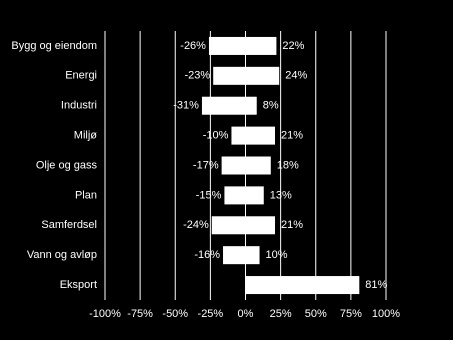 The height and width of the screenshot is (340, 453). Describe the element at coordinates (86, 195) in the screenshot. I see `y-tick-label: Plan` at that location.